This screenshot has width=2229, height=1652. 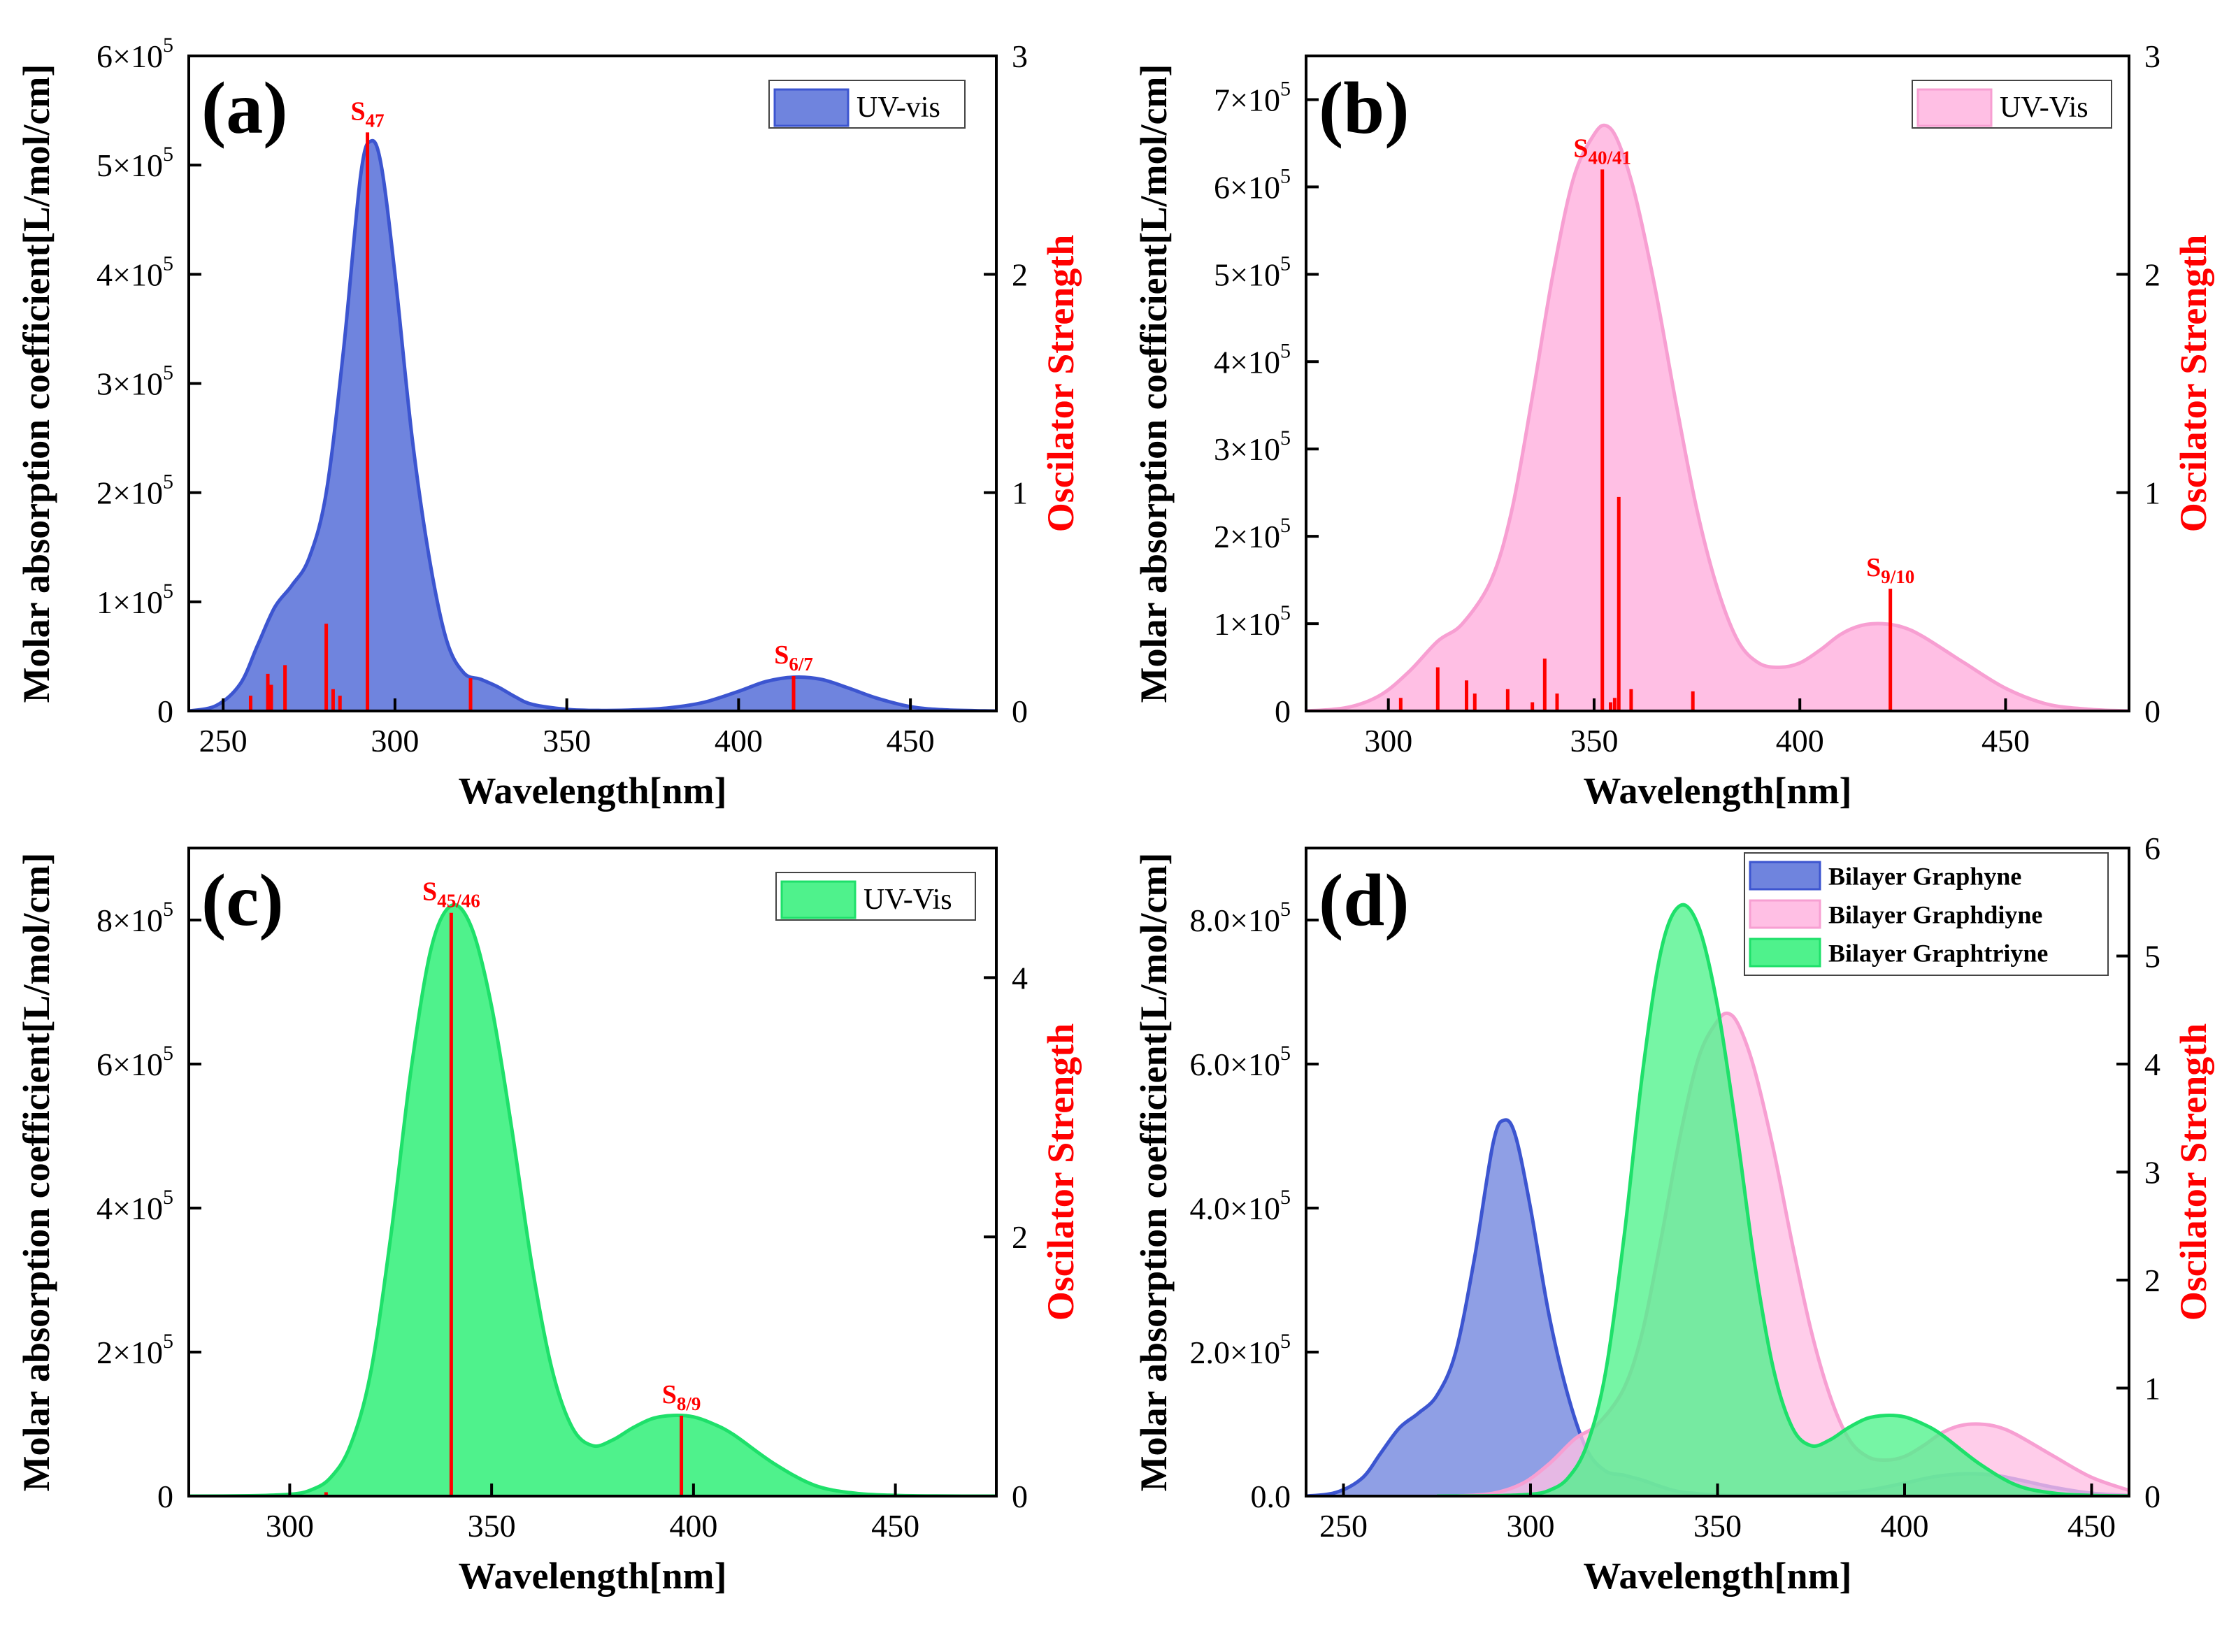 What do you see at coordinates (451, 895) in the screenshot?
I see `peak-label: S45/46` at bounding box center [451, 895].